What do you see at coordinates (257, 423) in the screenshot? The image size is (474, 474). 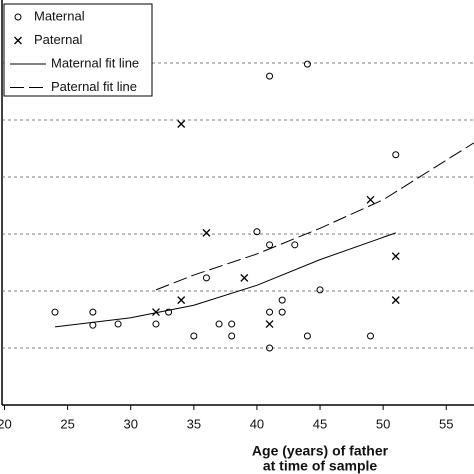 I see `x-tick-label: 40` at bounding box center [257, 423].